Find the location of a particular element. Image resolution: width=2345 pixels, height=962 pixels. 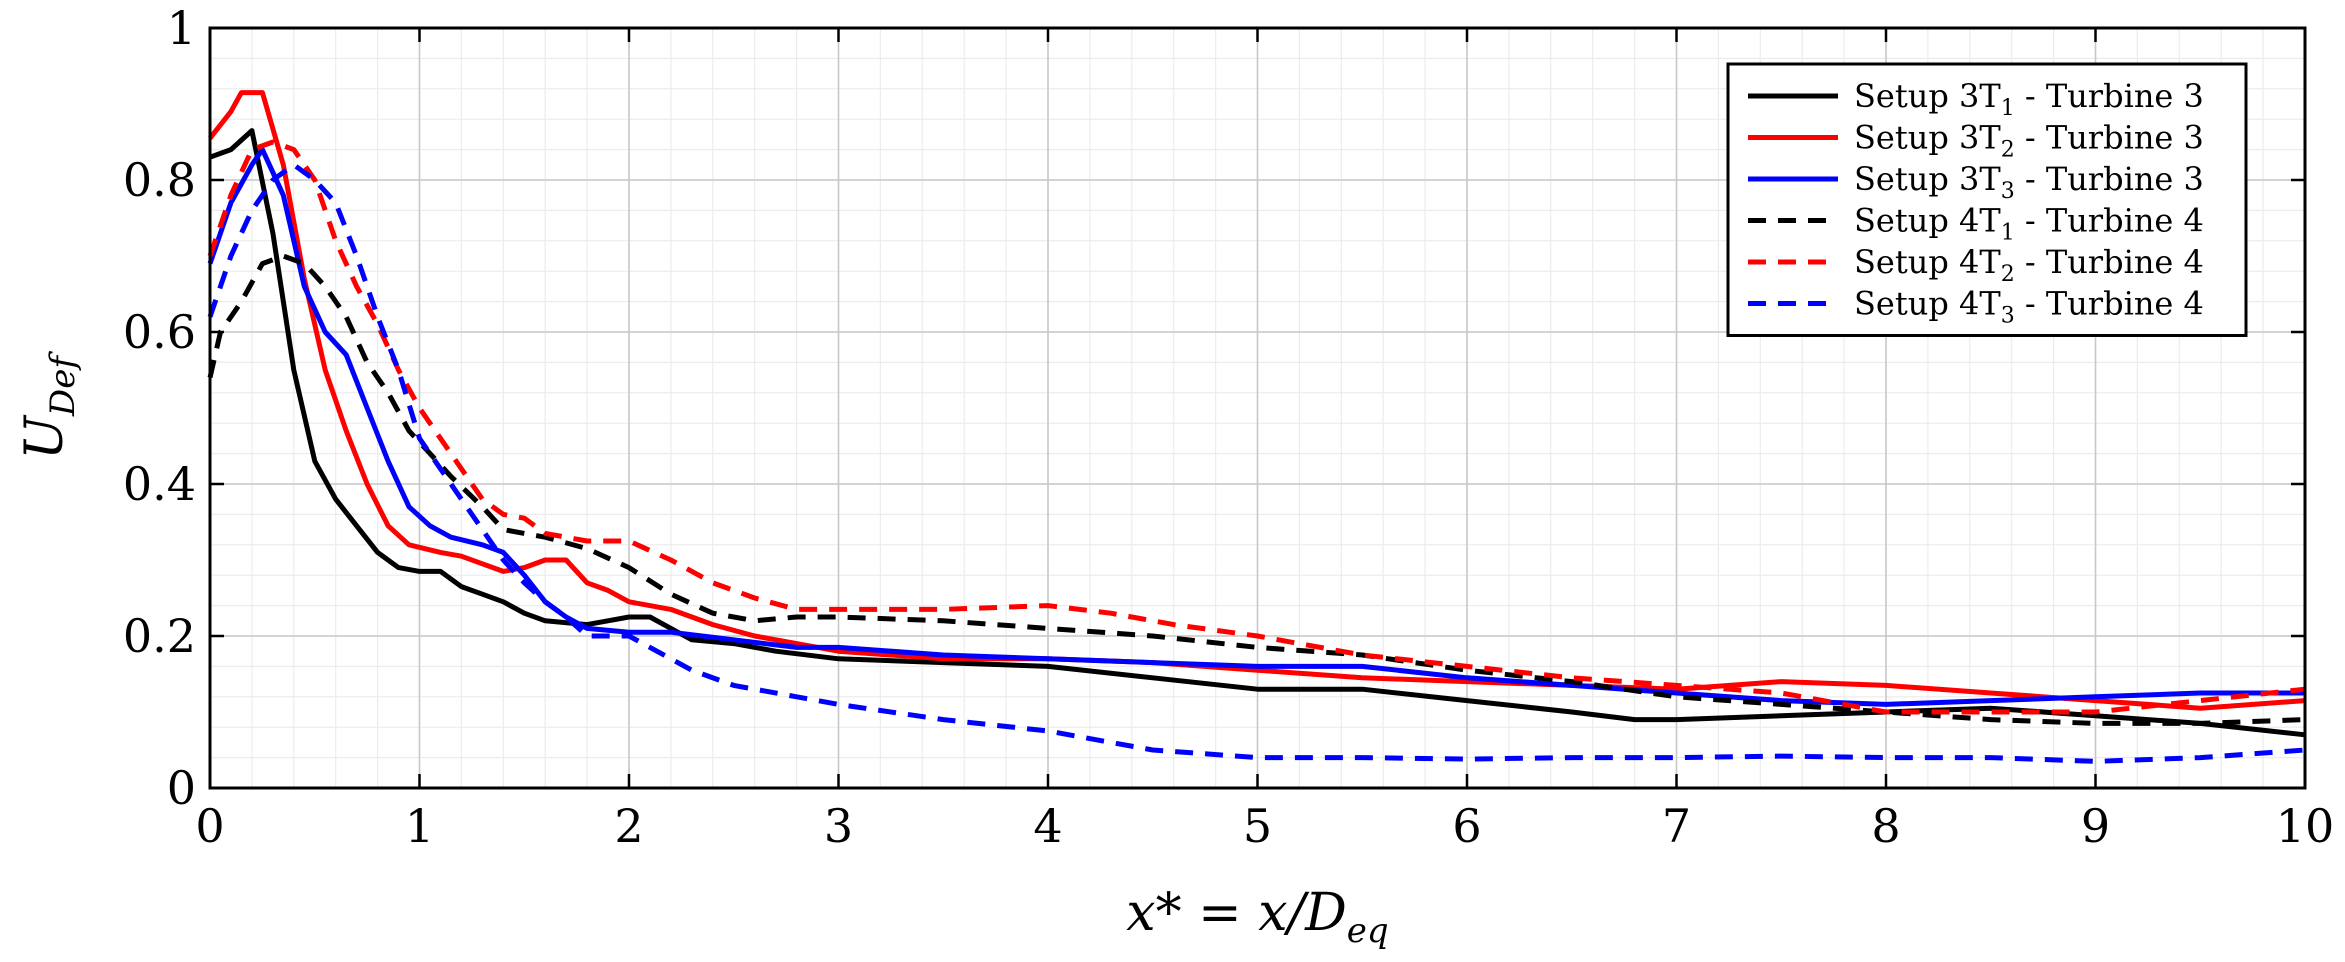

y-tick-label: 0.6 is located at coordinates (159, 332).